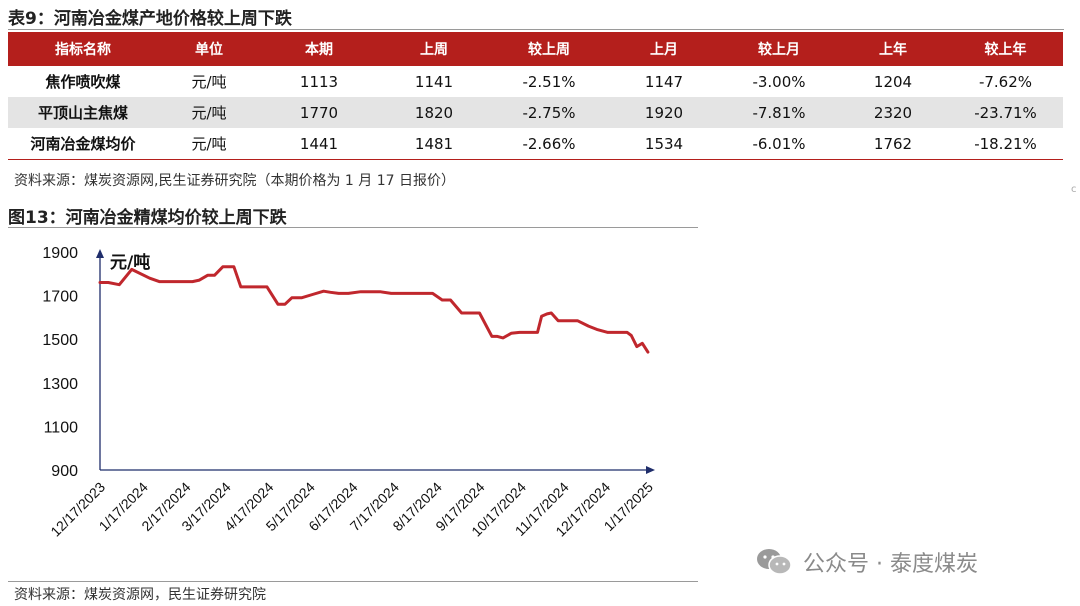 Image resolution: width=1080 pixels, height=606 pixels. What do you see at coordinates (893, 49) in the screenshot?
I see `header-last-year: 上年` at bounding box center [893, 49].